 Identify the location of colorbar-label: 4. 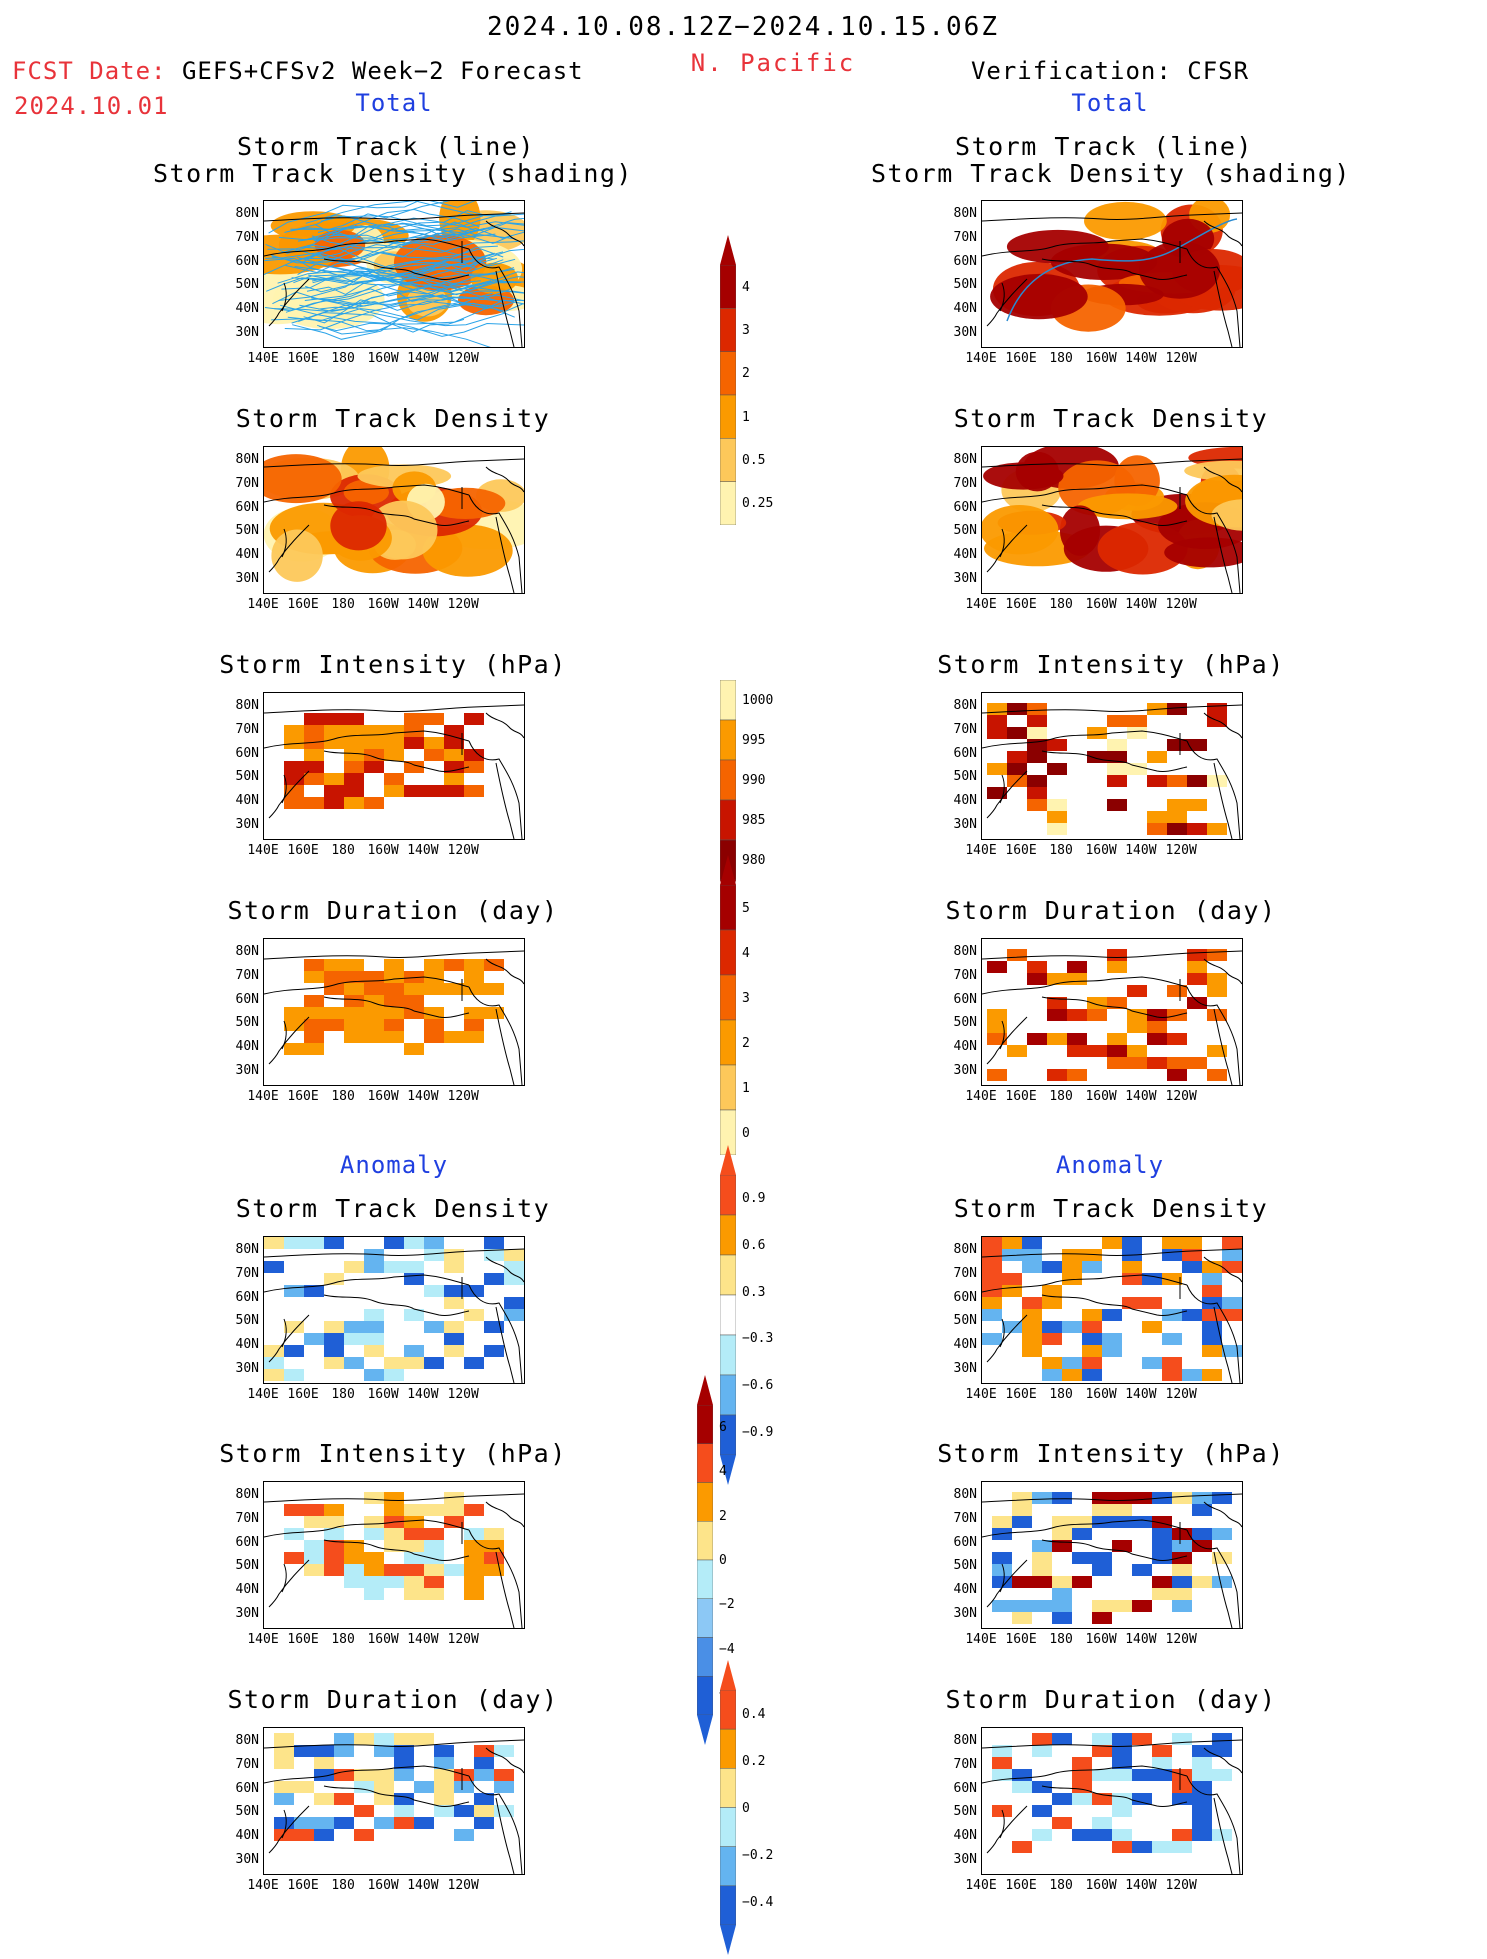
(723, 1472).